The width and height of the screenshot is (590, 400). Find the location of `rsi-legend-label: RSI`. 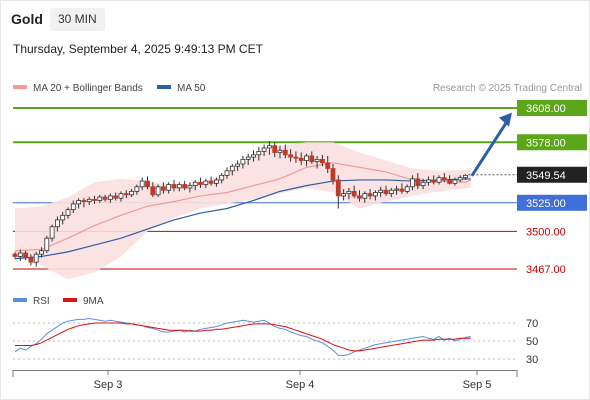

rsi-legend-label: RSI is located at coordinates (41, 301).